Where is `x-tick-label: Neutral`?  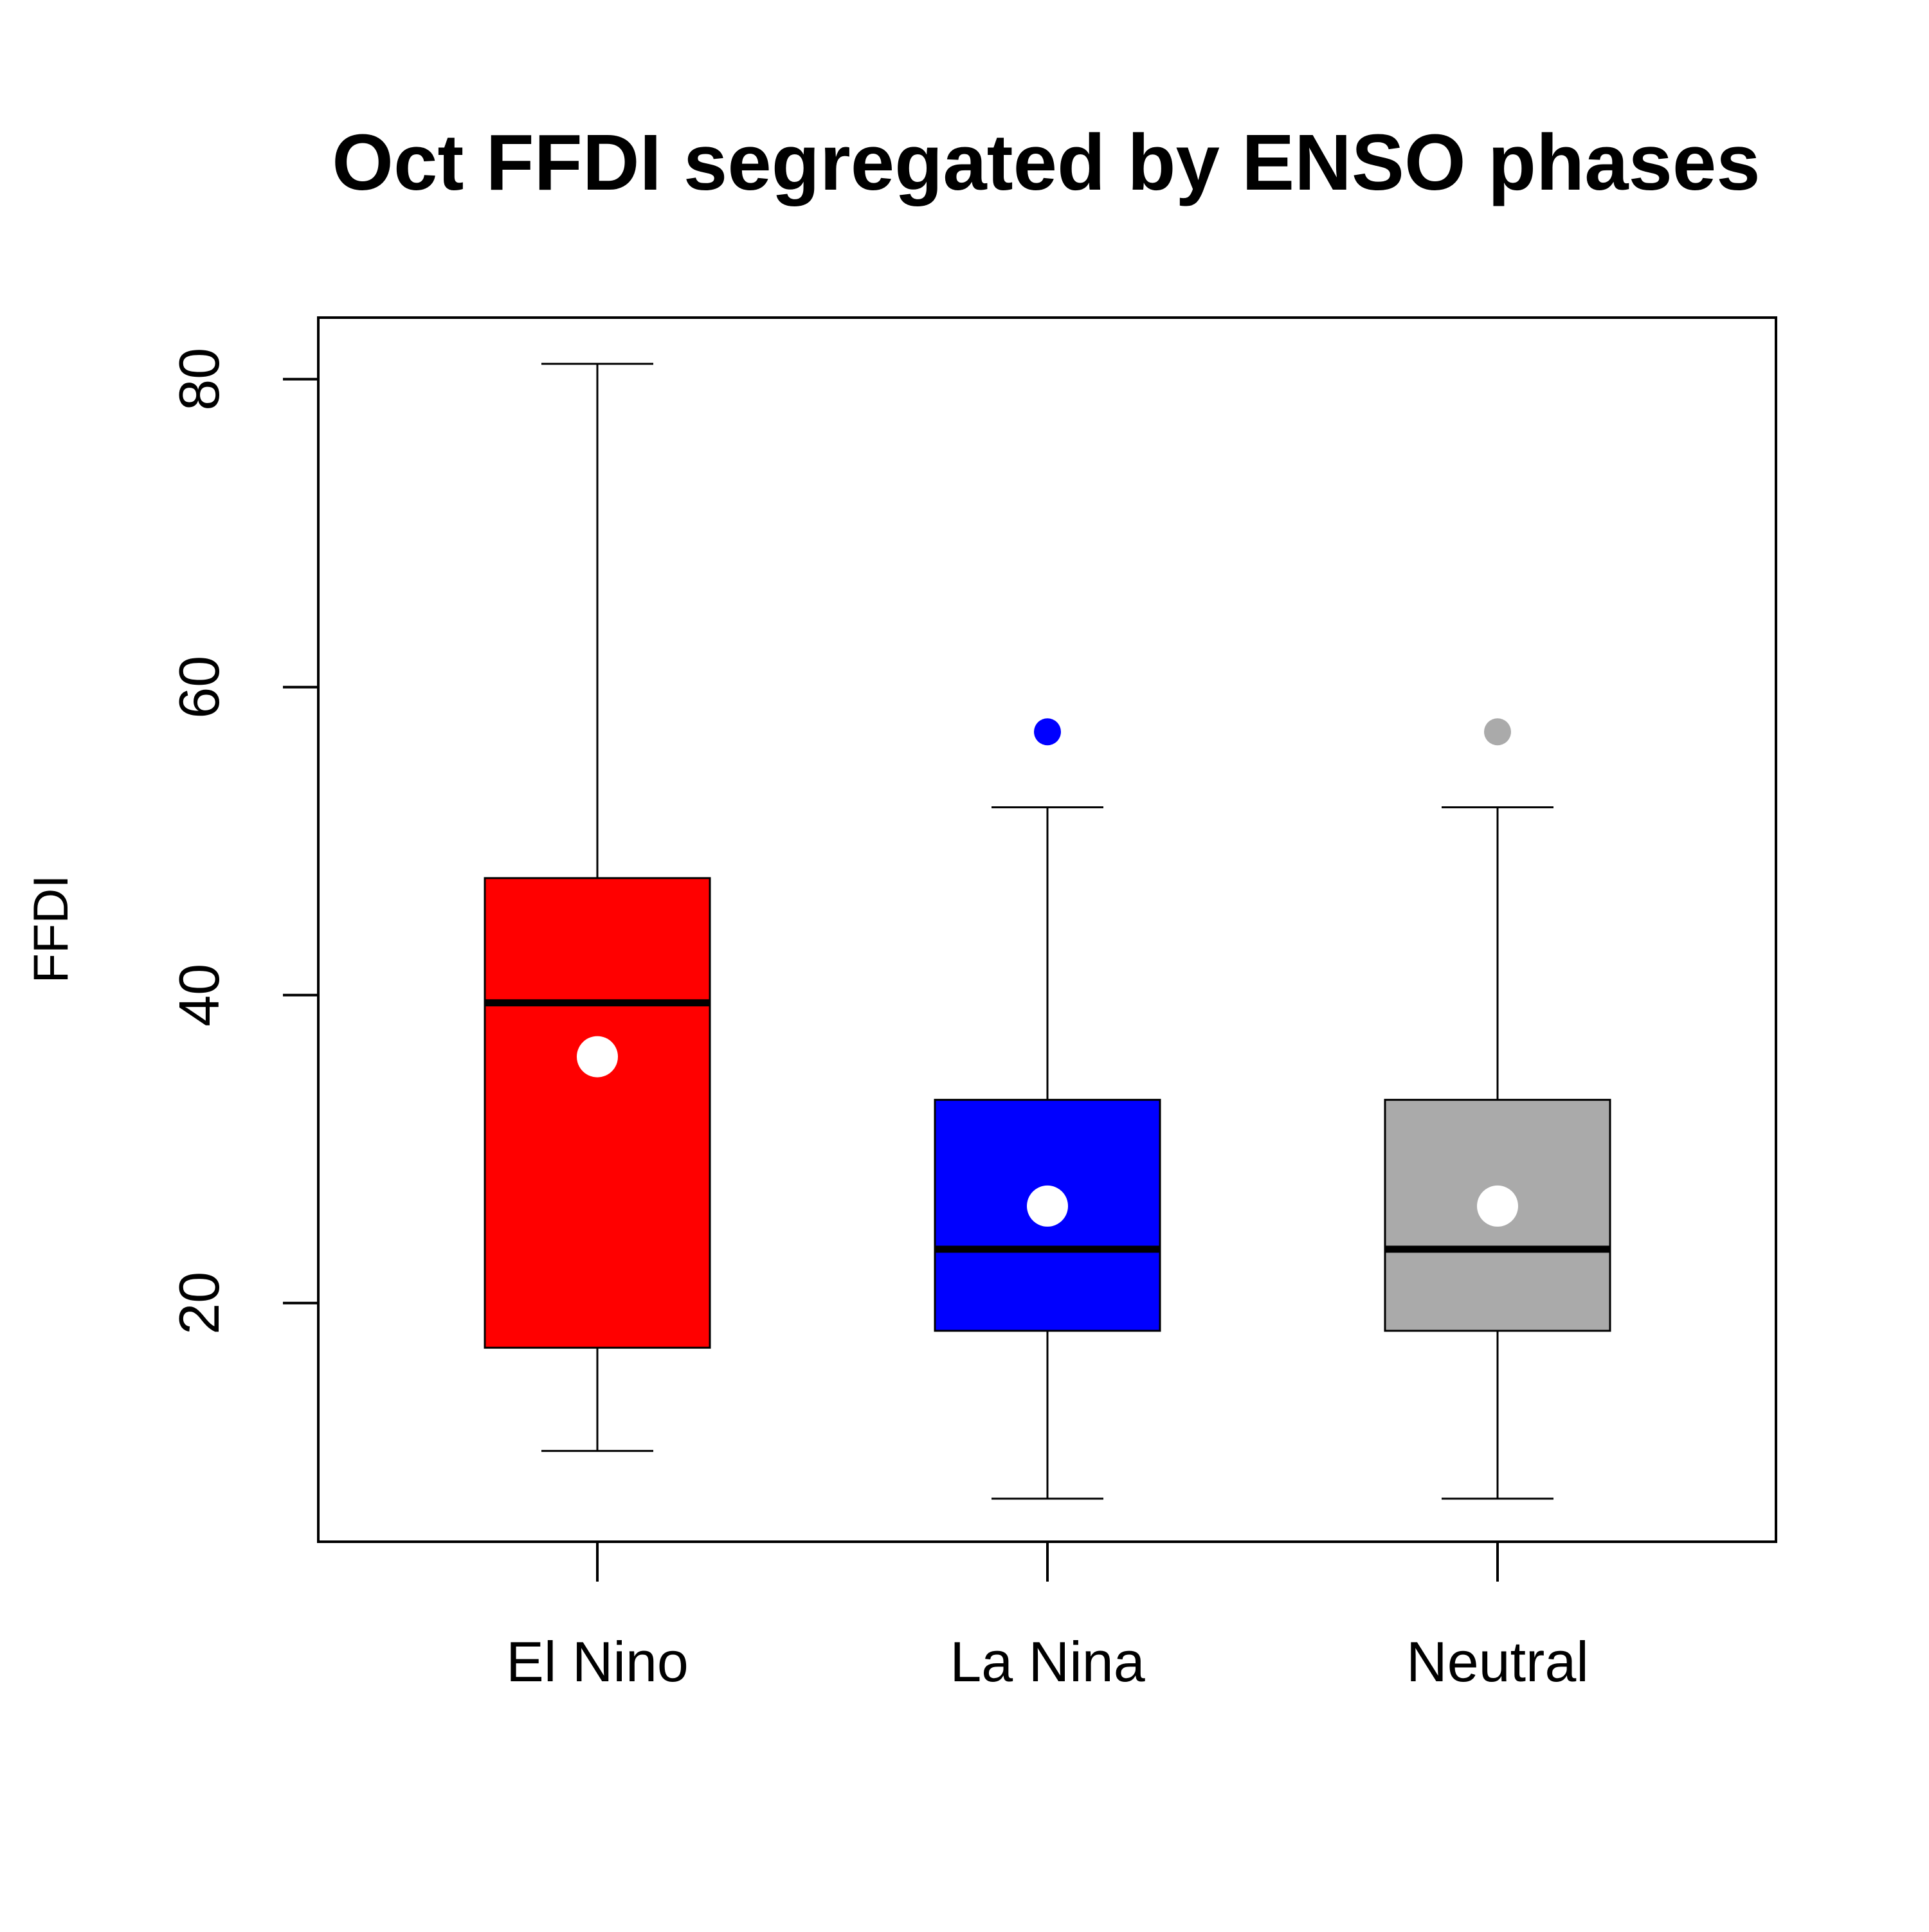 x-tick-label: Neutral is located at coordinates (1498, 1661).